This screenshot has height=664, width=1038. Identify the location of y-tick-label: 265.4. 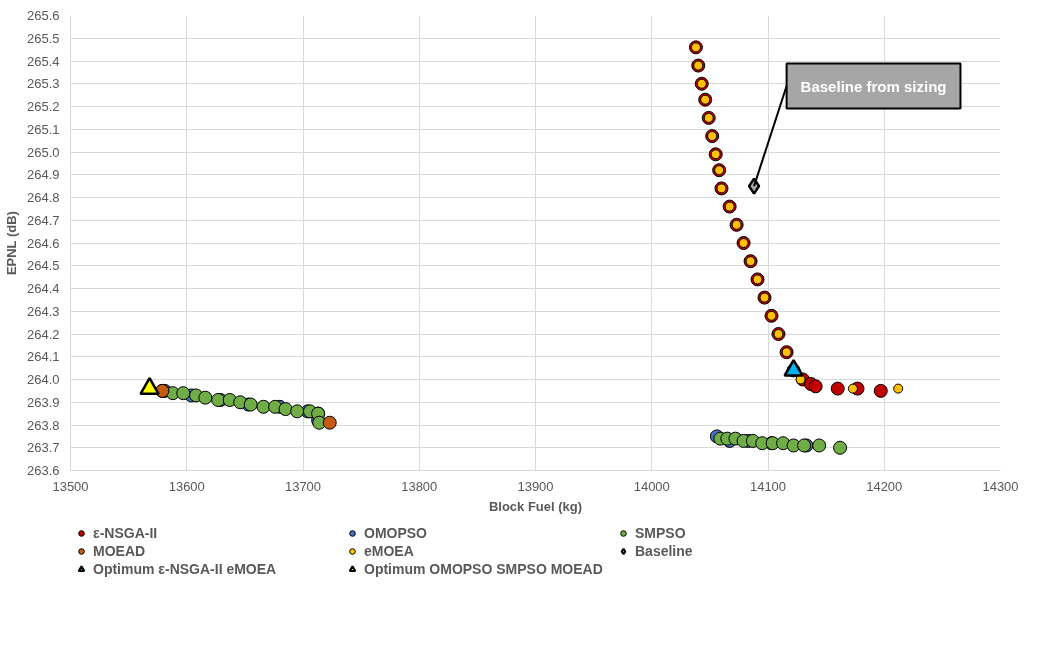
(43, 61).